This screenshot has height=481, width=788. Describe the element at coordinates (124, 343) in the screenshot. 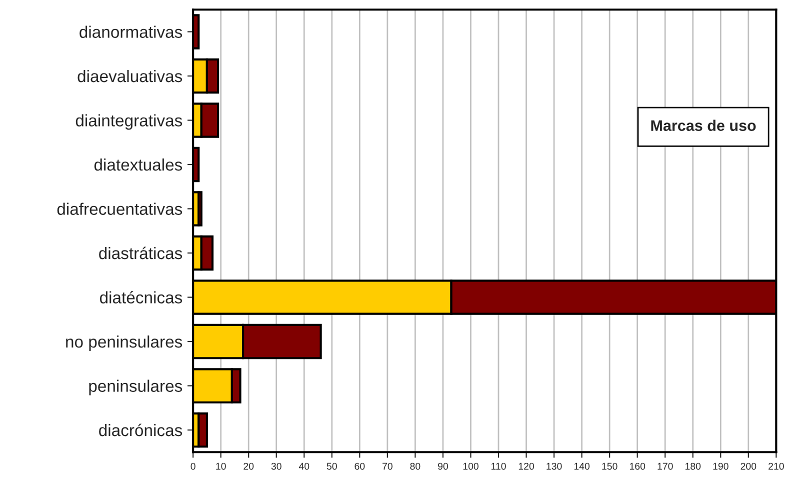

I see `y-tick-label: no peninsulares` at that location.